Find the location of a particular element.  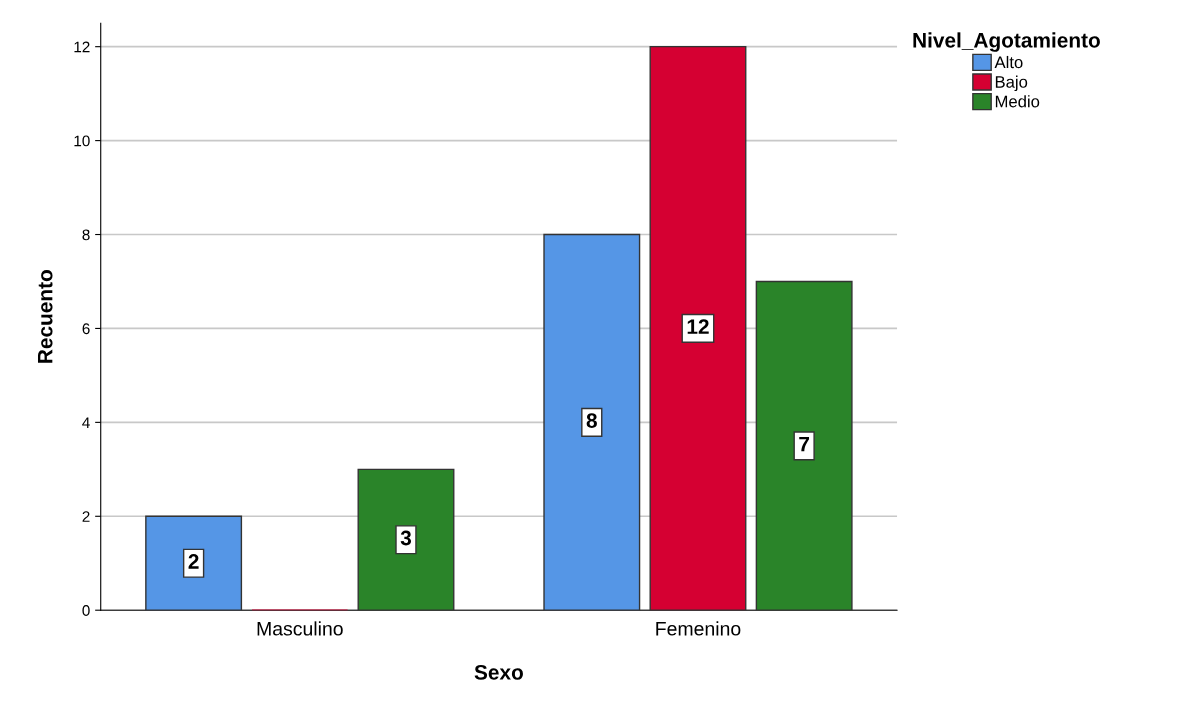

data-label: 8 is located at coordinates (591, 420).